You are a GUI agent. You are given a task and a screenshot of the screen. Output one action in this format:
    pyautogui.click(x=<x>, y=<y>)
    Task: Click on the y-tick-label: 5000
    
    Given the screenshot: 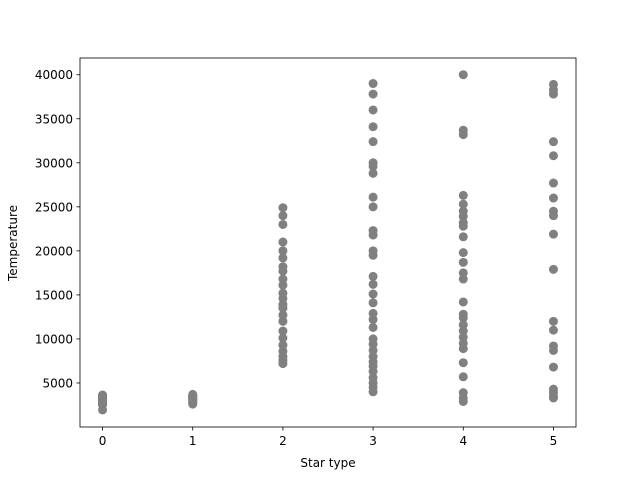 What is the action you would take?
    pyautogui.click(x=57, y=383)
    